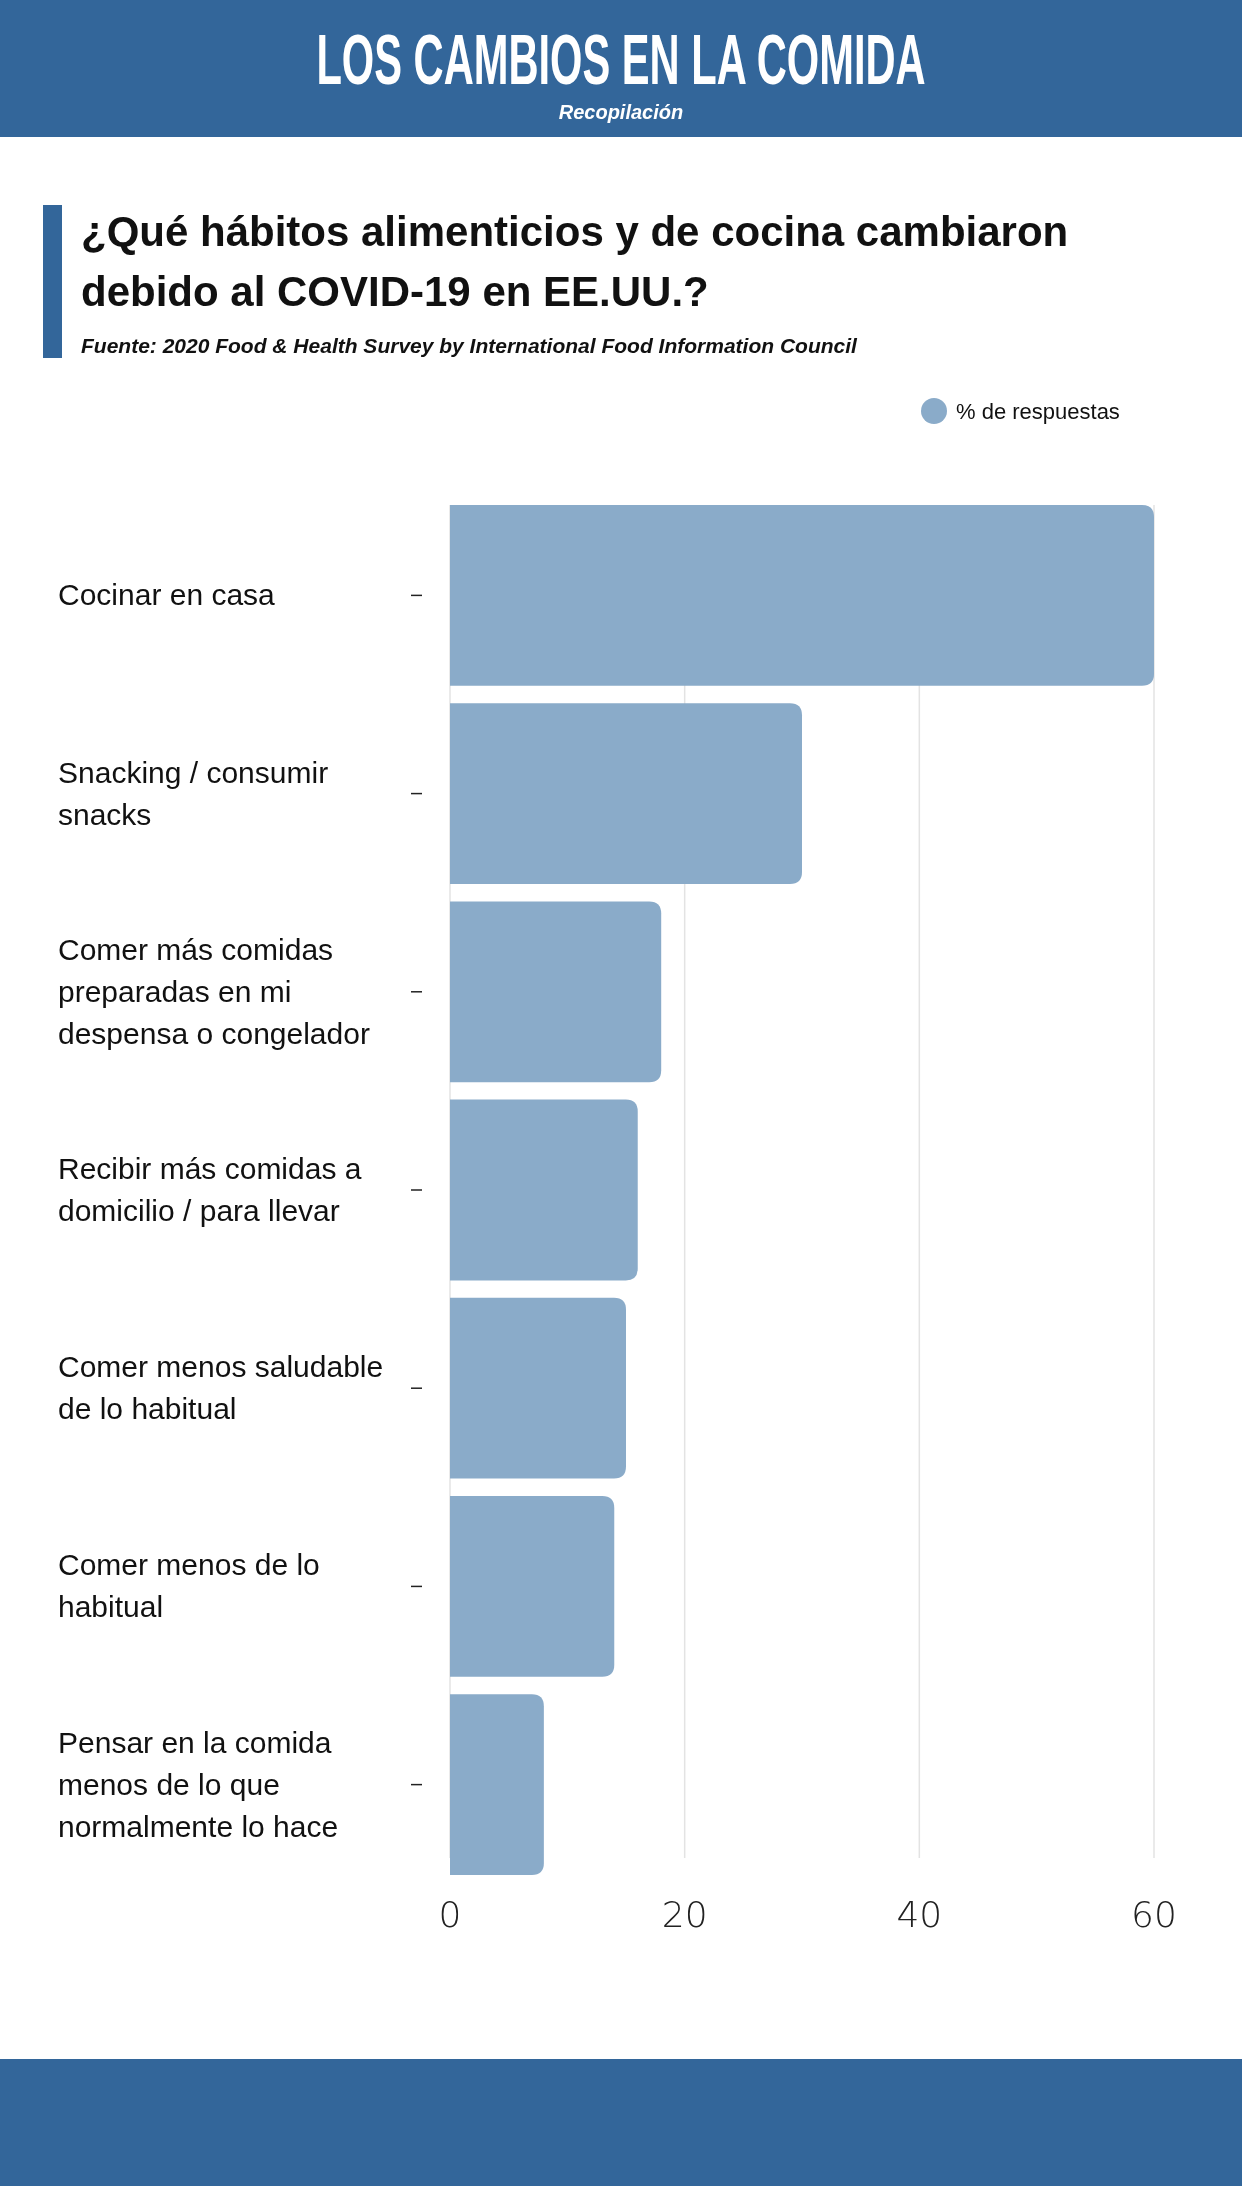 The width and height of the screenshot is (1242, 2194). I want to click on x-tick-label: 60, so click(1154, 1914).